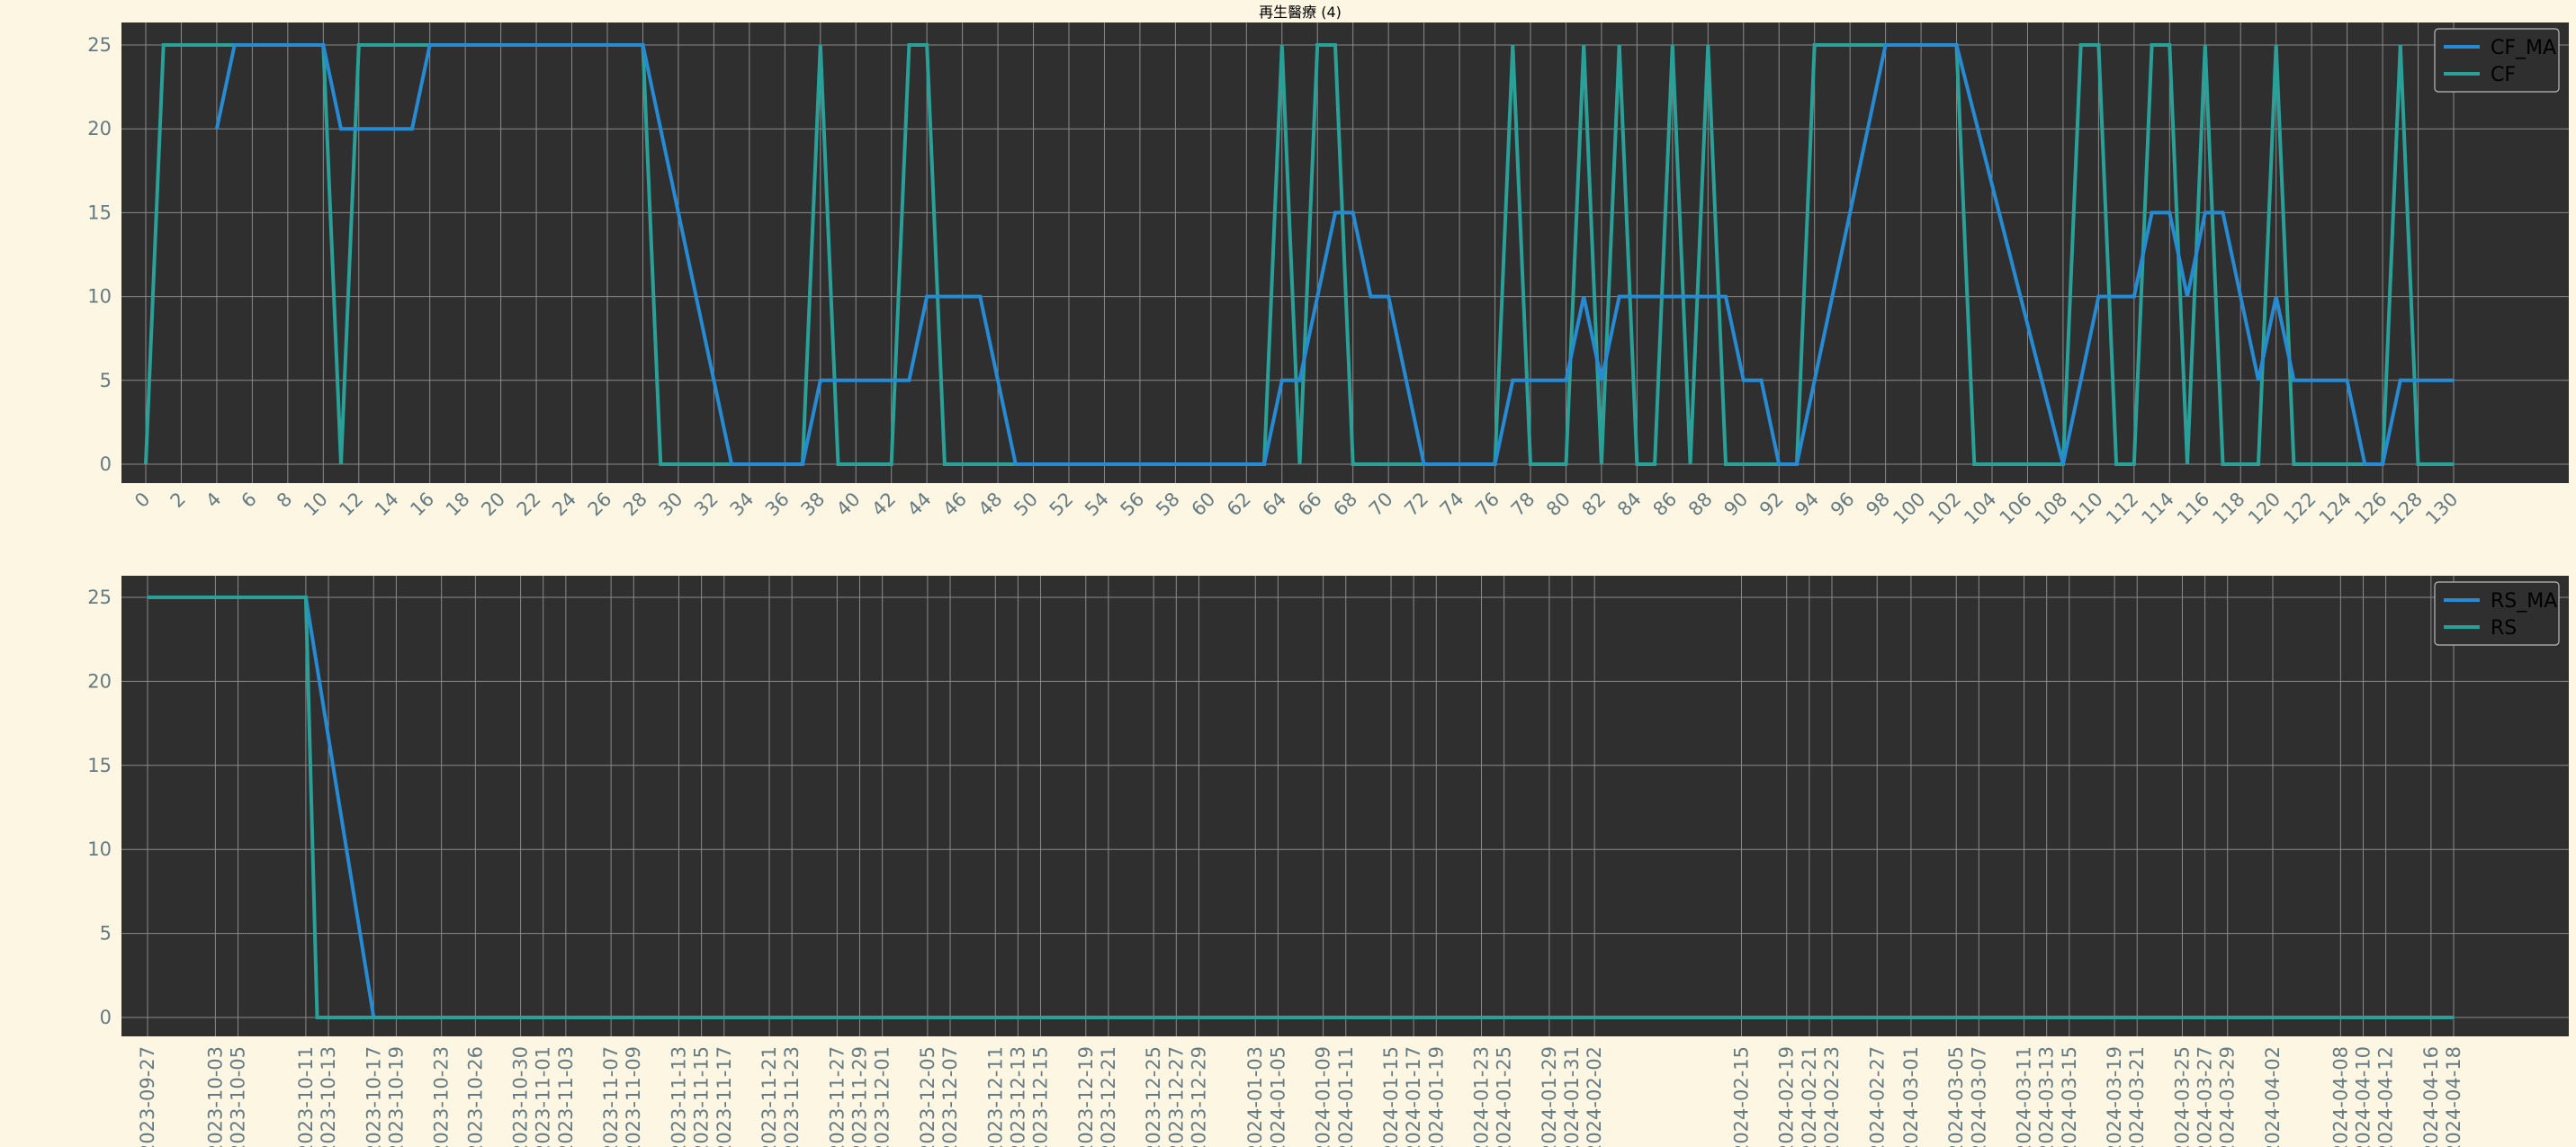  What do you see at coordinates (1572, 1096) in the screenshot?
I see `rs-x-tick-label: 2024-01-31` at bounding box center [1572, 1096].